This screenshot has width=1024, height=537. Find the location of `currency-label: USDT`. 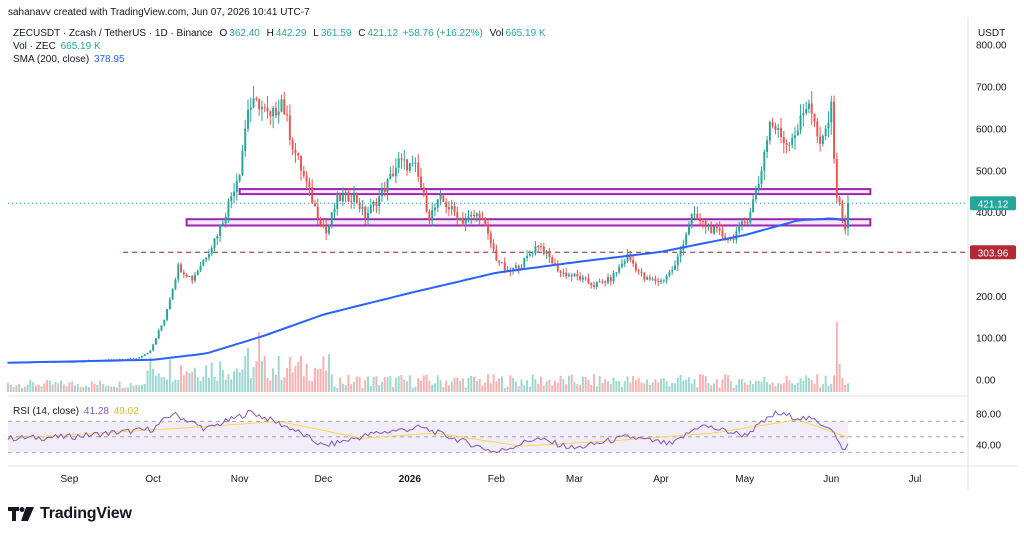

currency-label: USDT is located at coordinates (992, 33).